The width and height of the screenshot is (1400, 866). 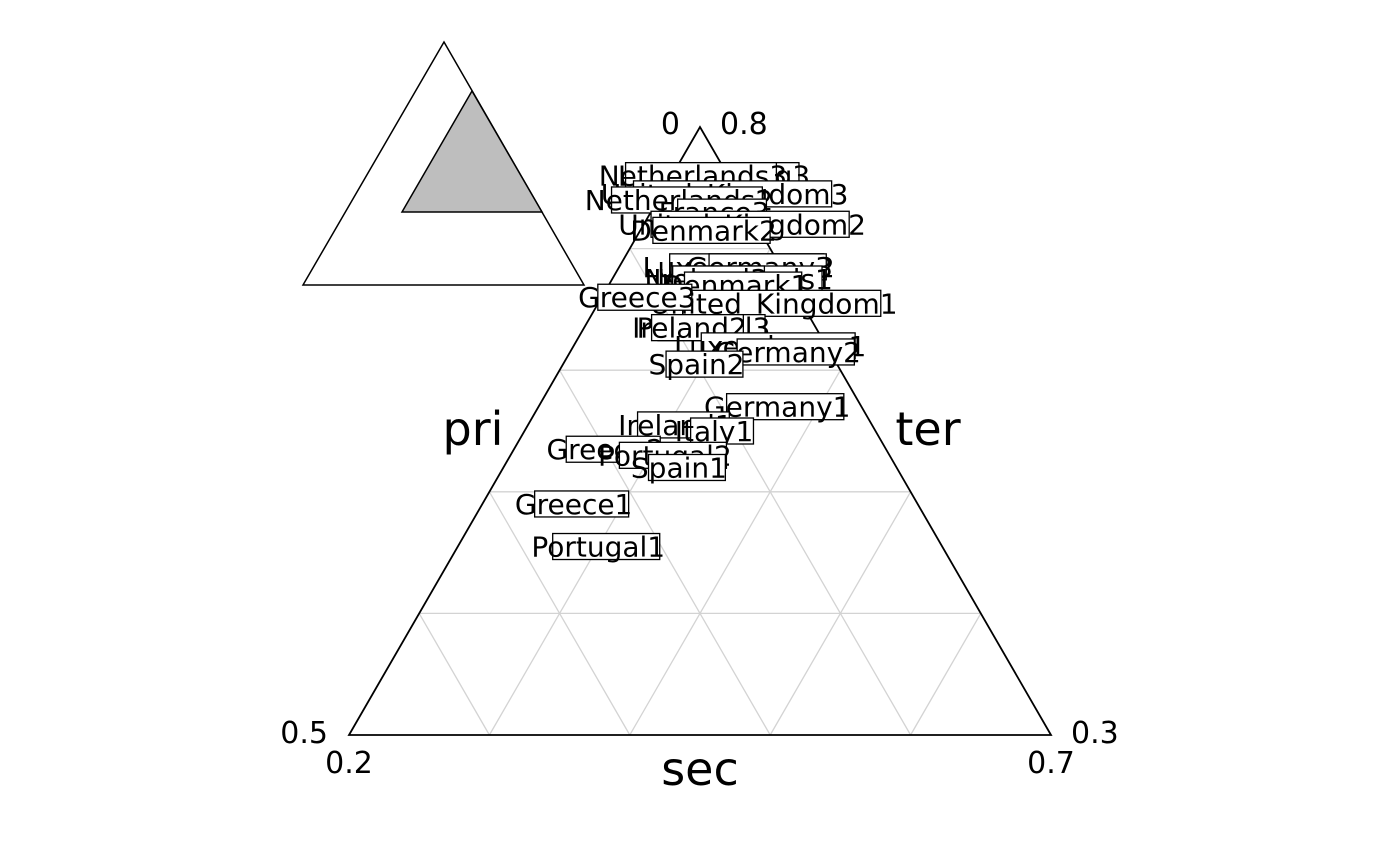 I want to click on point-label-text: Greece1, so click(x=573, y=504).